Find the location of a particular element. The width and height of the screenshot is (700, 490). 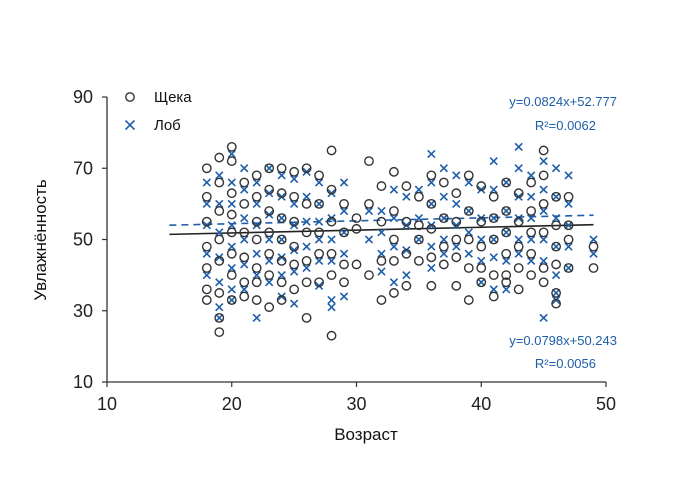

x-tick-label: 50 is located at coordinates (606, 404).